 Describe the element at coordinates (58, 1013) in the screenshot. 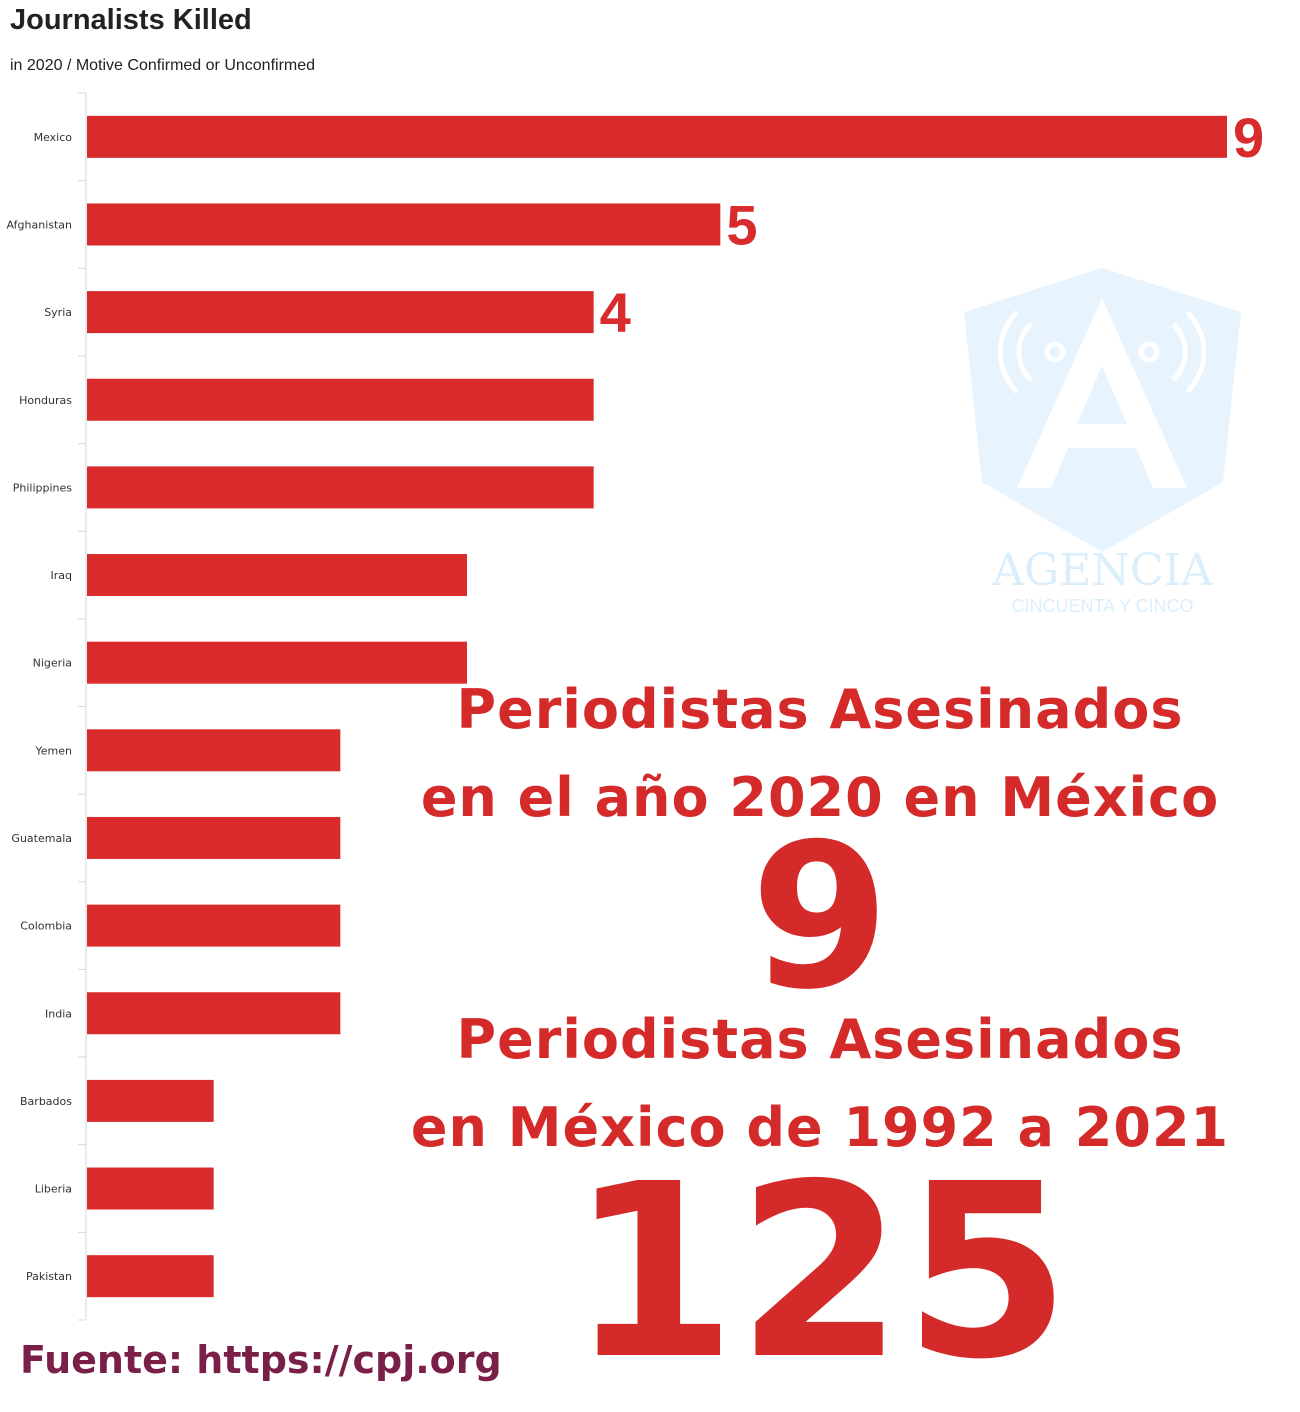

I see `category-label: India` at that location.